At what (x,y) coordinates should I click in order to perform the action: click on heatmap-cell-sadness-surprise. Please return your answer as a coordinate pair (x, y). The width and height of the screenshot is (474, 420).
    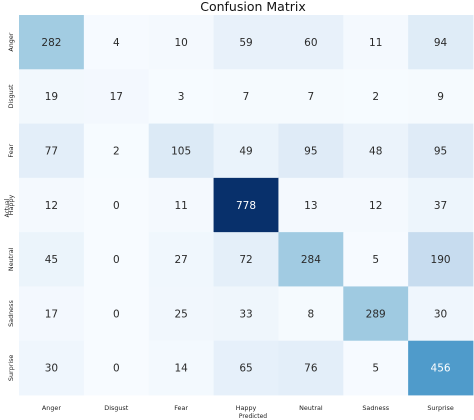
    Looking at the image, I should click on (441, 314).